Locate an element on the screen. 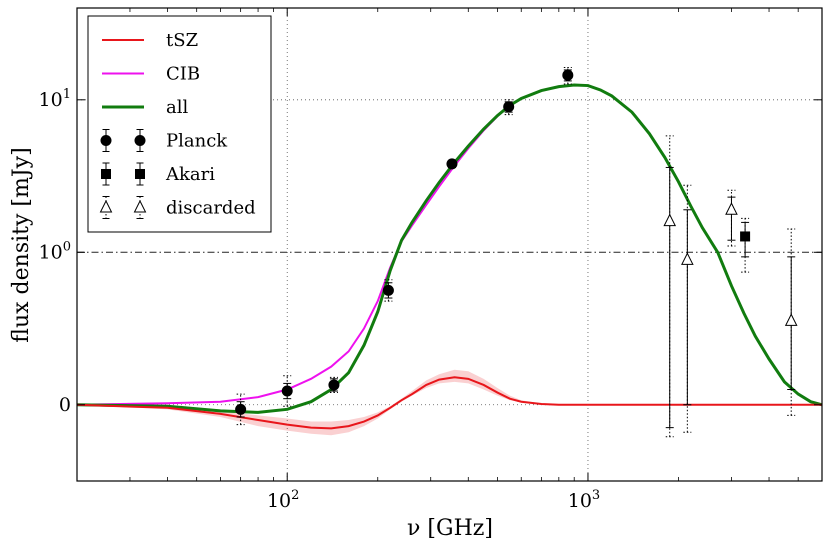 The image size is (831, 553). legend-cib-label: CIB is located at coordinates (183, 74).